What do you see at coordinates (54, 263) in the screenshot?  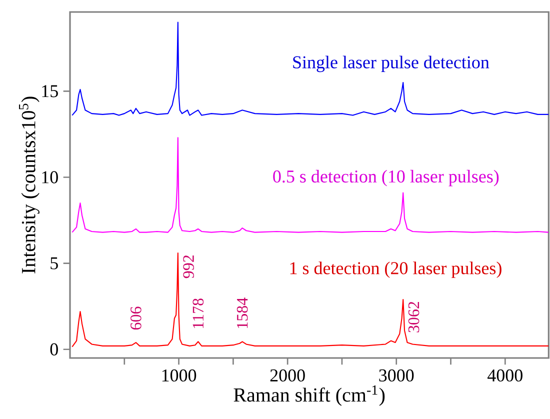 I see `y-tick-label: 5` at bounding box center [54, 263].